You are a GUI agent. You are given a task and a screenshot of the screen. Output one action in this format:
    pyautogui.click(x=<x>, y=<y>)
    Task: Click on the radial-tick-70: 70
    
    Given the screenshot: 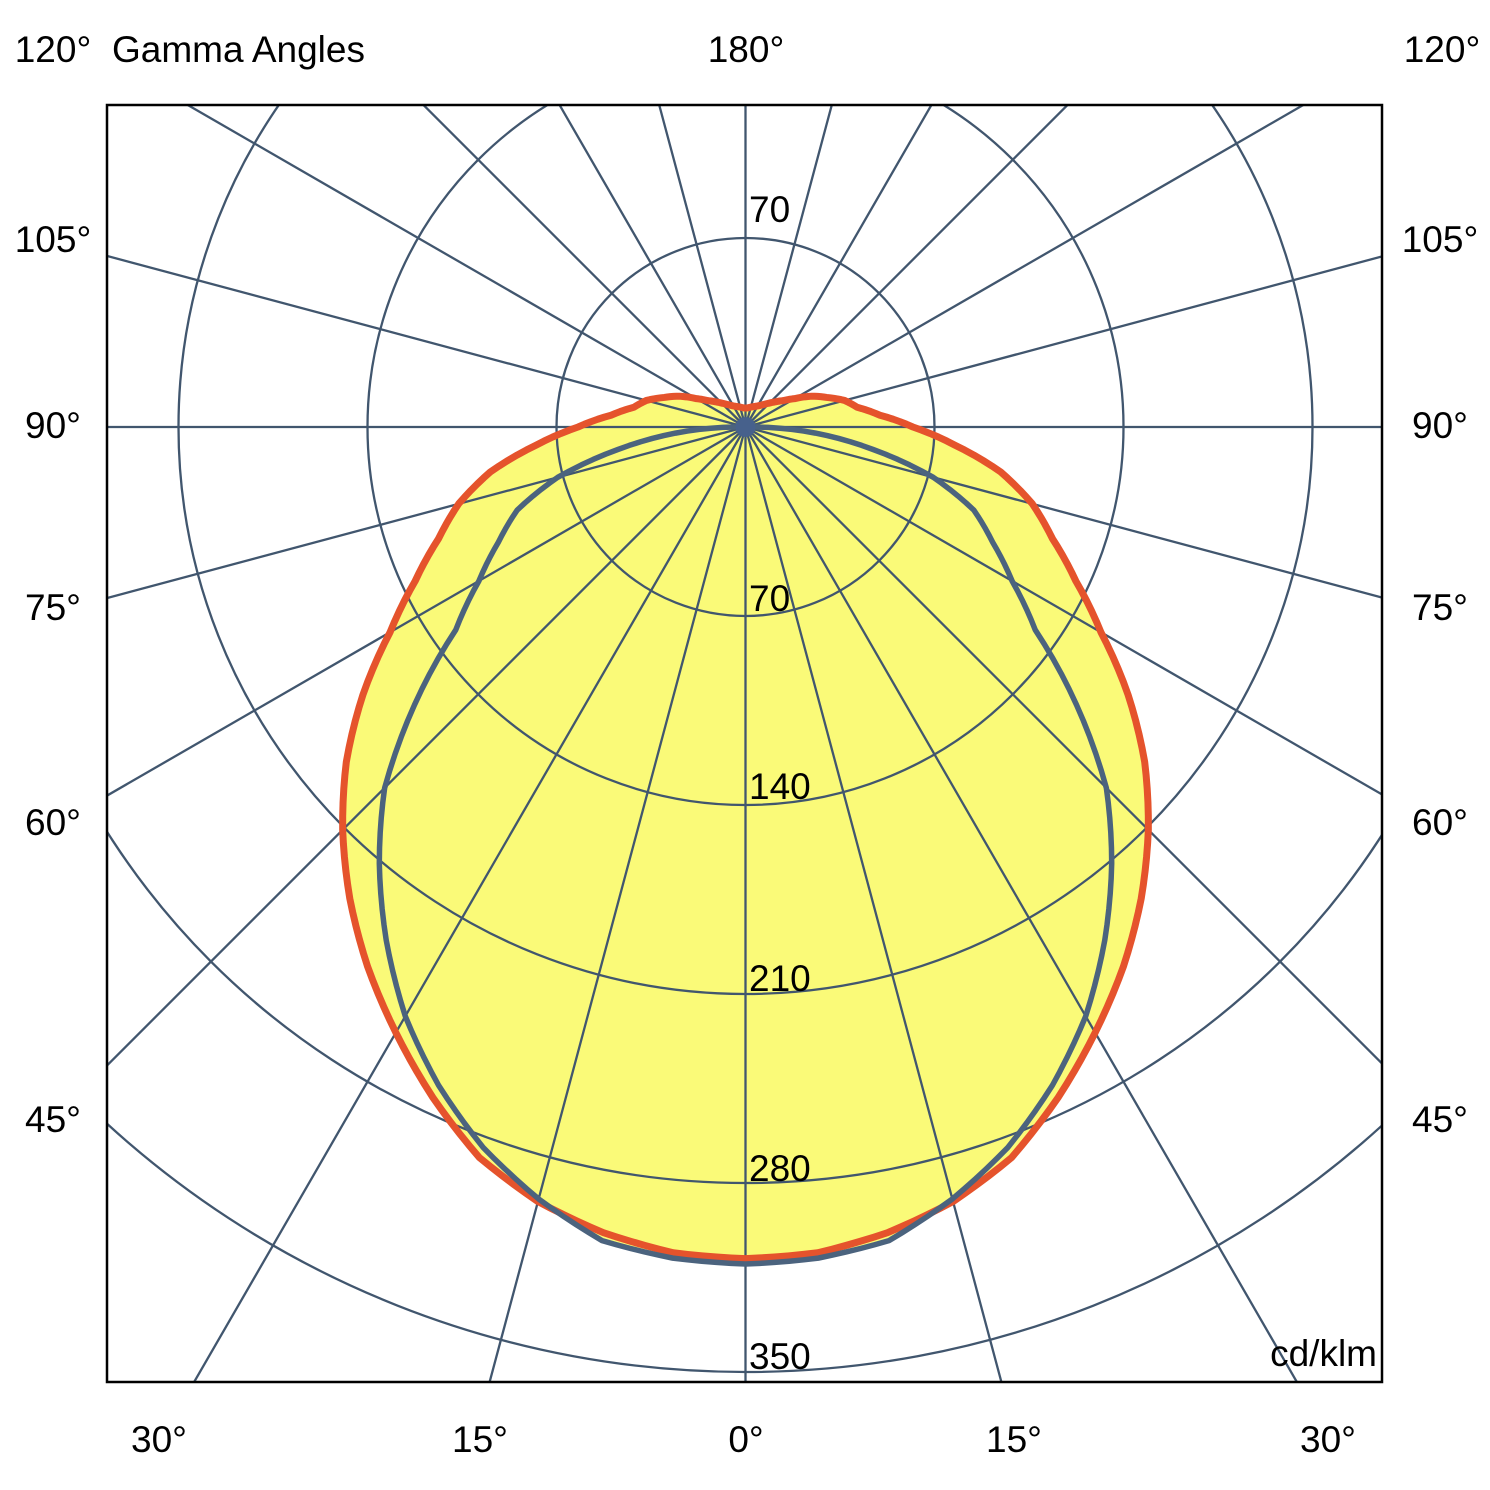 What is the action you would take?
    pyautogui.click(x=769, y=598)
    